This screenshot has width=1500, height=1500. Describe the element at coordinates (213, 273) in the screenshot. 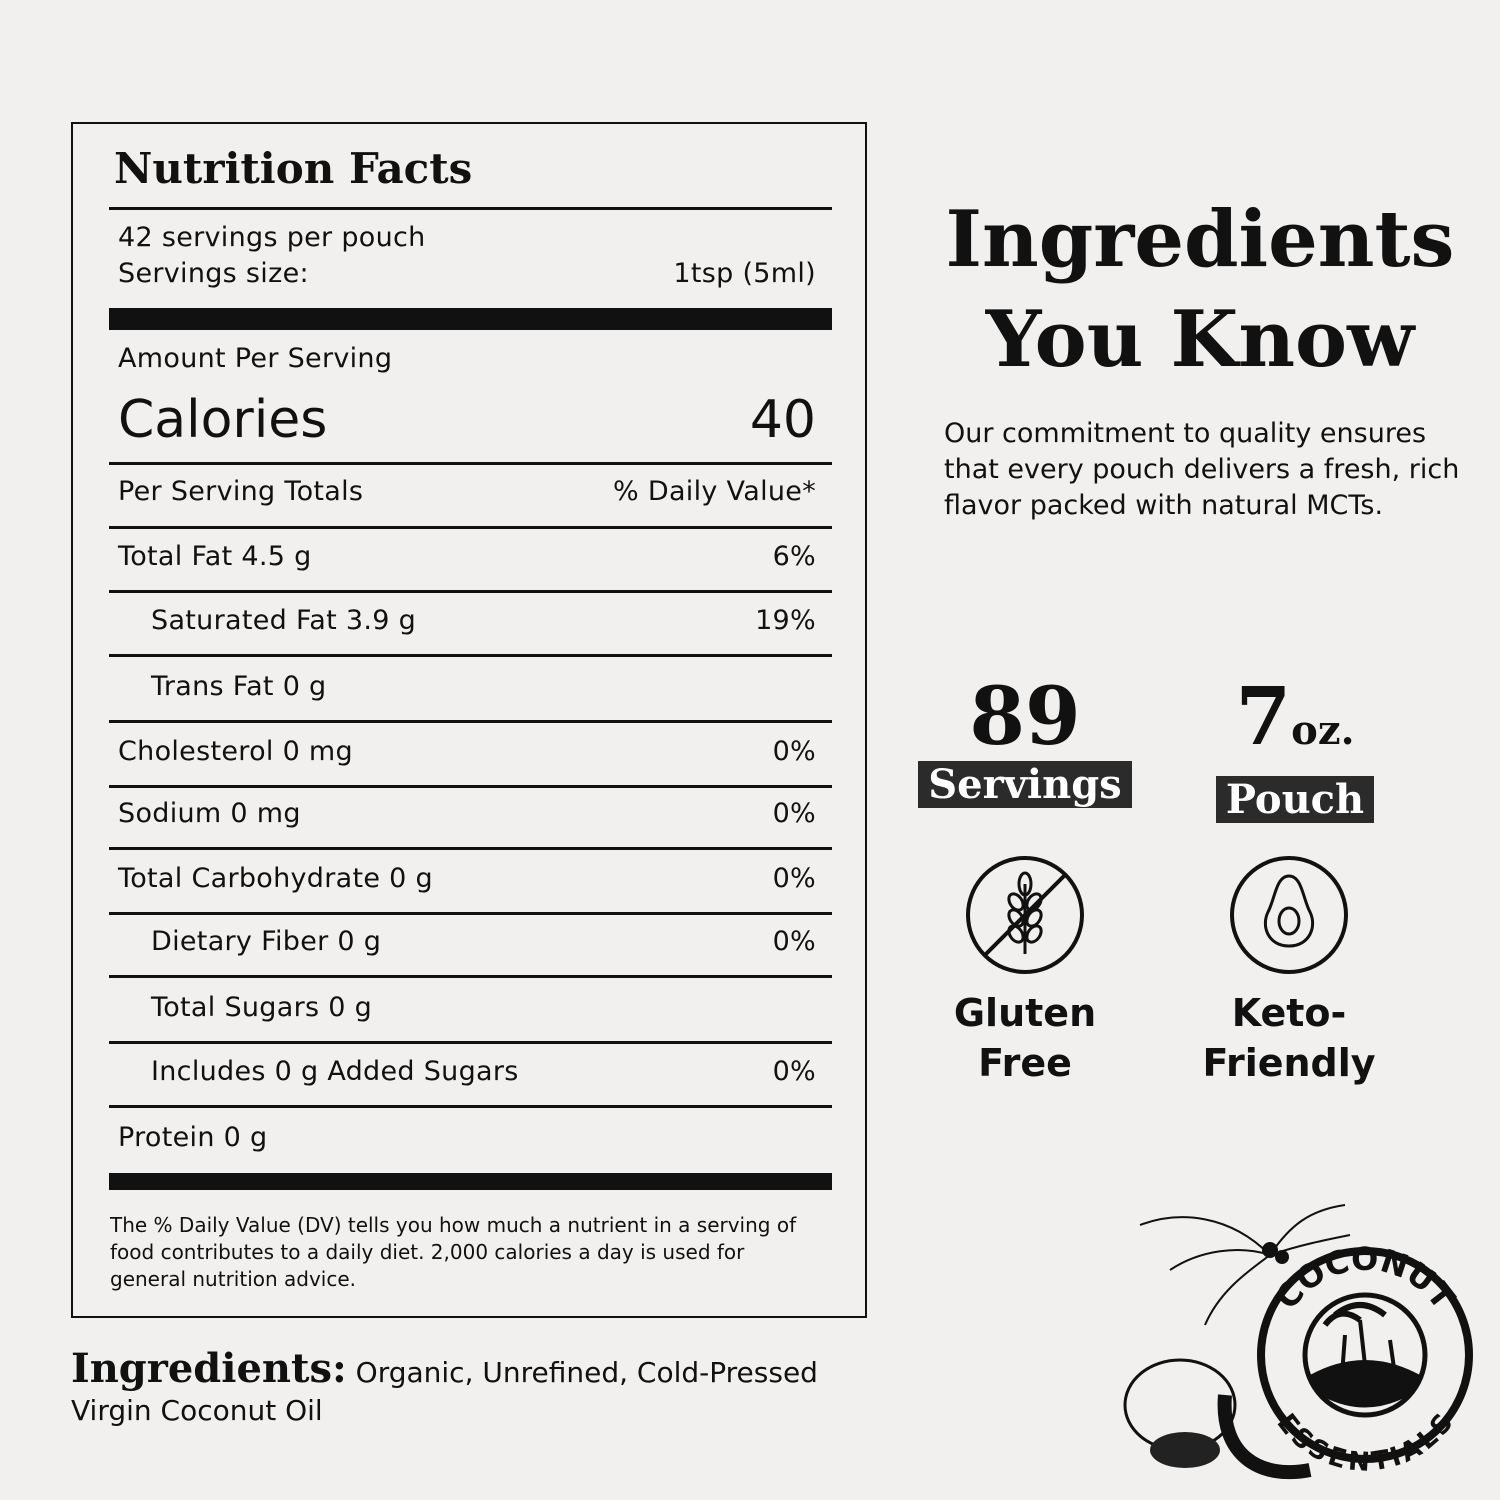

I see `serving-size-label: Servings size:` at that location.